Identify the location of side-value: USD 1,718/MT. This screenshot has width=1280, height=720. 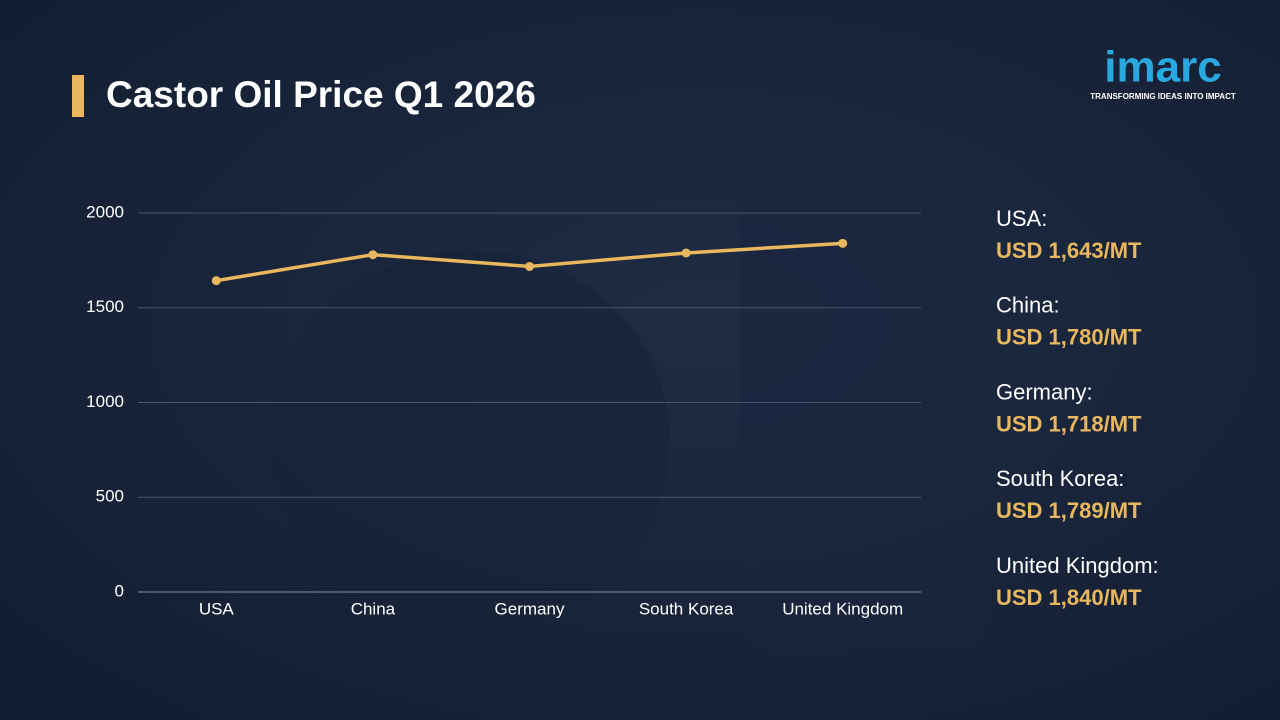
(1069, 423).